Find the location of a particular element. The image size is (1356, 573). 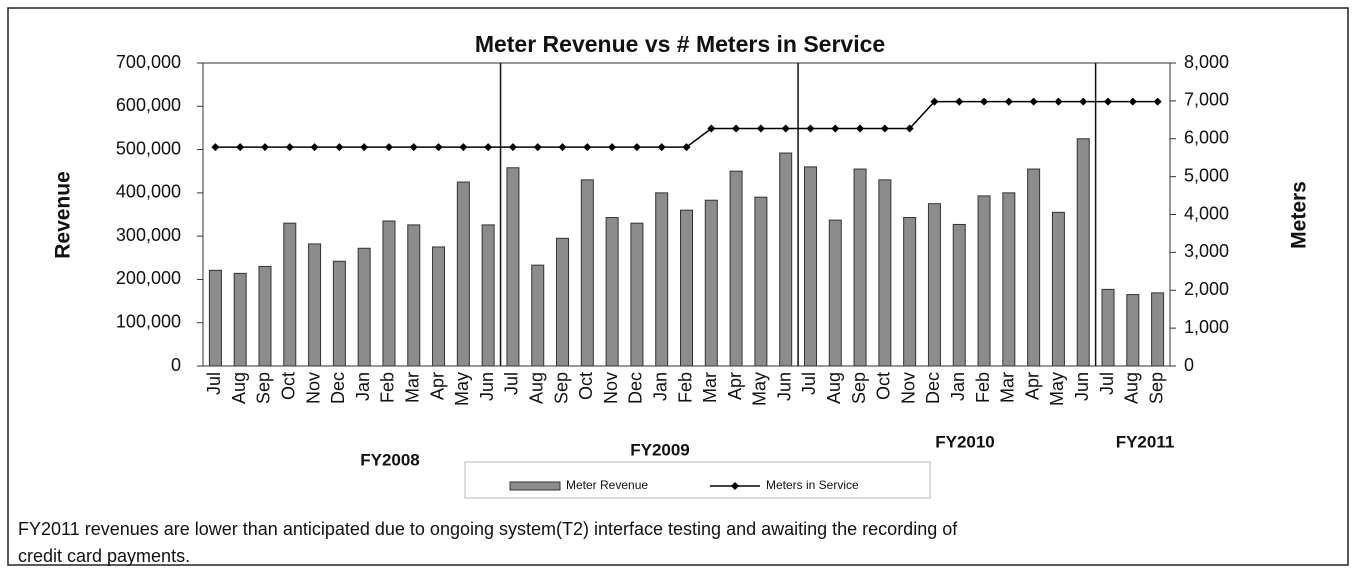

y2-tick-label: 3,000 is located at coordinates (1206, 251).